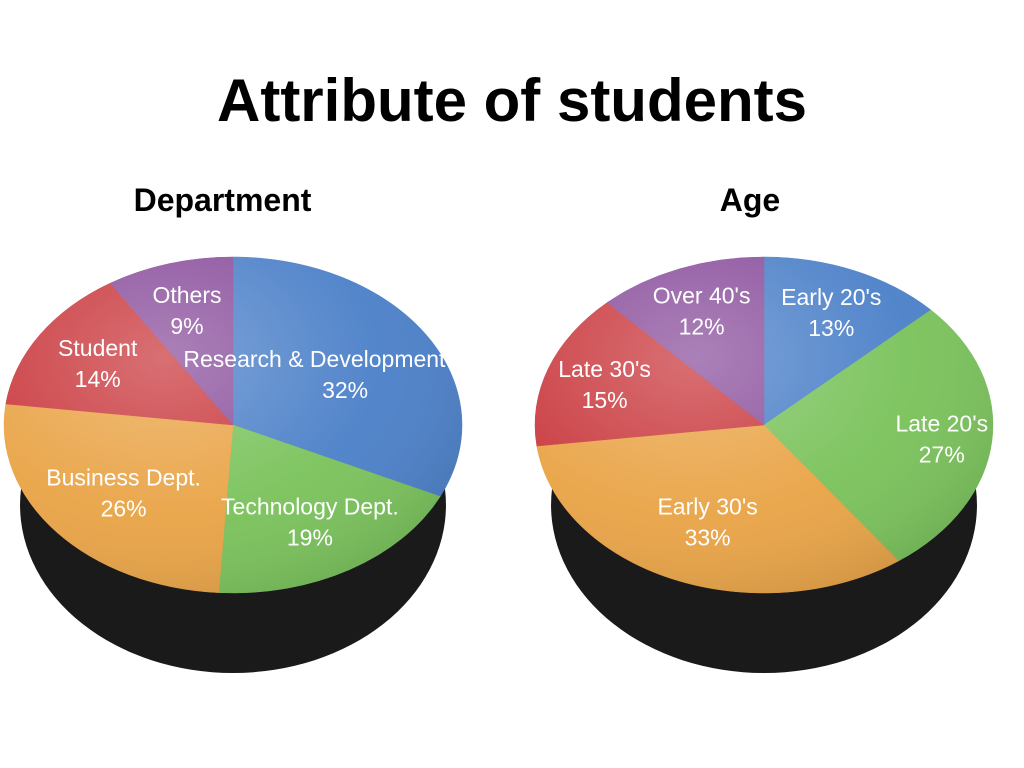 The height and width of the screenshot is (768, 1024). What do you see at coordinates (831, 328) in the screenshot?
I see `age-label-percent: 13%` at bounding box center [831, 328].